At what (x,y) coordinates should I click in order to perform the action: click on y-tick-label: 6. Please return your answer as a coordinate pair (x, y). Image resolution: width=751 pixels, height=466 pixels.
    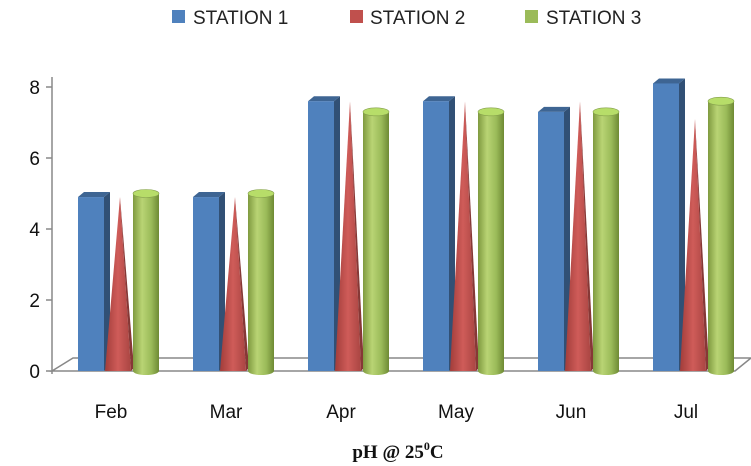
    Looking at the image, I should click on (34, 159).